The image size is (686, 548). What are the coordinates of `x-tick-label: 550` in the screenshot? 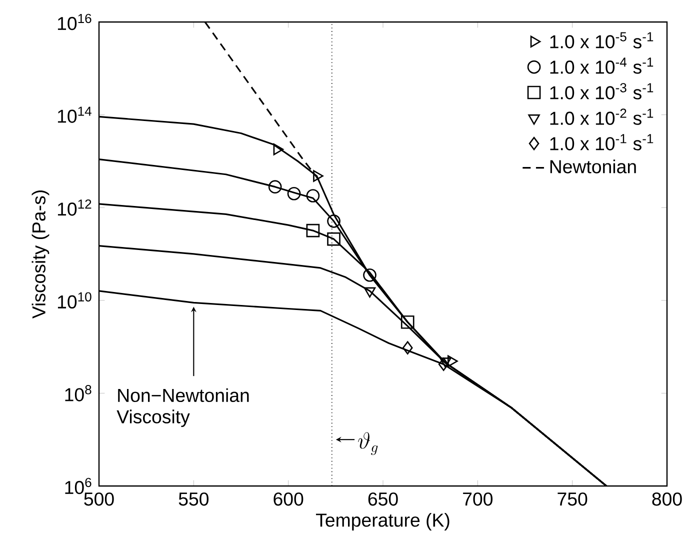 It's located at (193, 499).